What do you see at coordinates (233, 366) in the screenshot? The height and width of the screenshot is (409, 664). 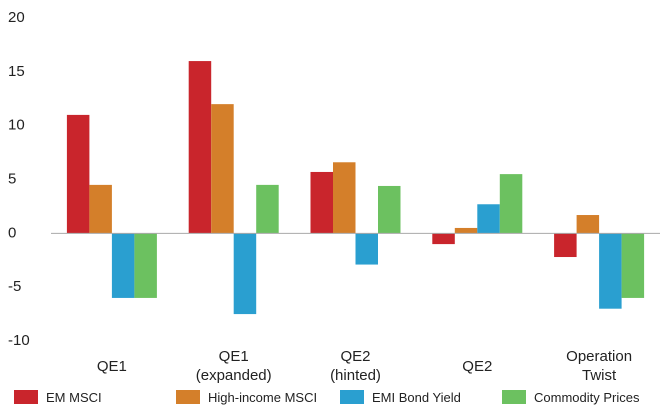 I see `x-tick-label: QE1 (expanded)` at bounding box center [233, 366].